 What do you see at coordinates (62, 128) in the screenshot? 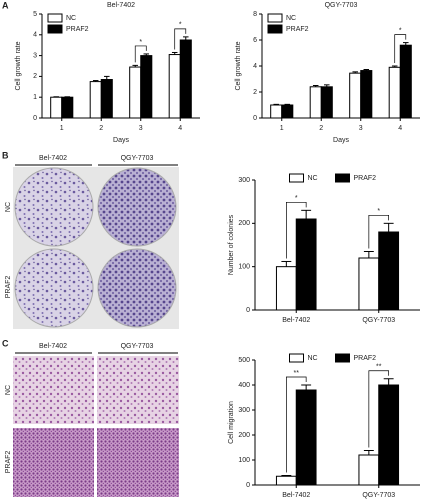
I see `x-tick-label: 1` at bounding box center [62, 128].